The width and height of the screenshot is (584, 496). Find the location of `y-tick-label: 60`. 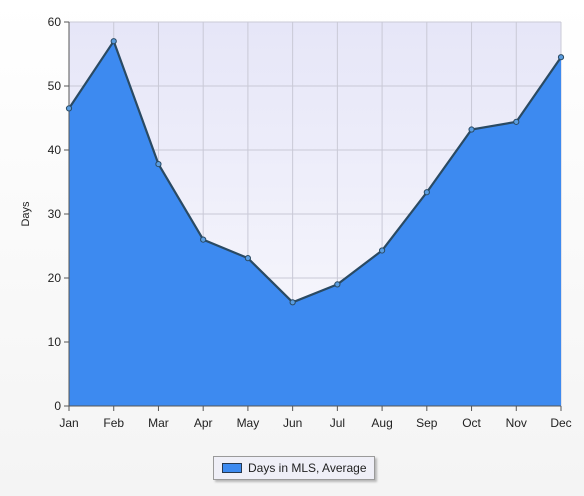

y-tick-label: 60 is located at coordinates (55, 22).